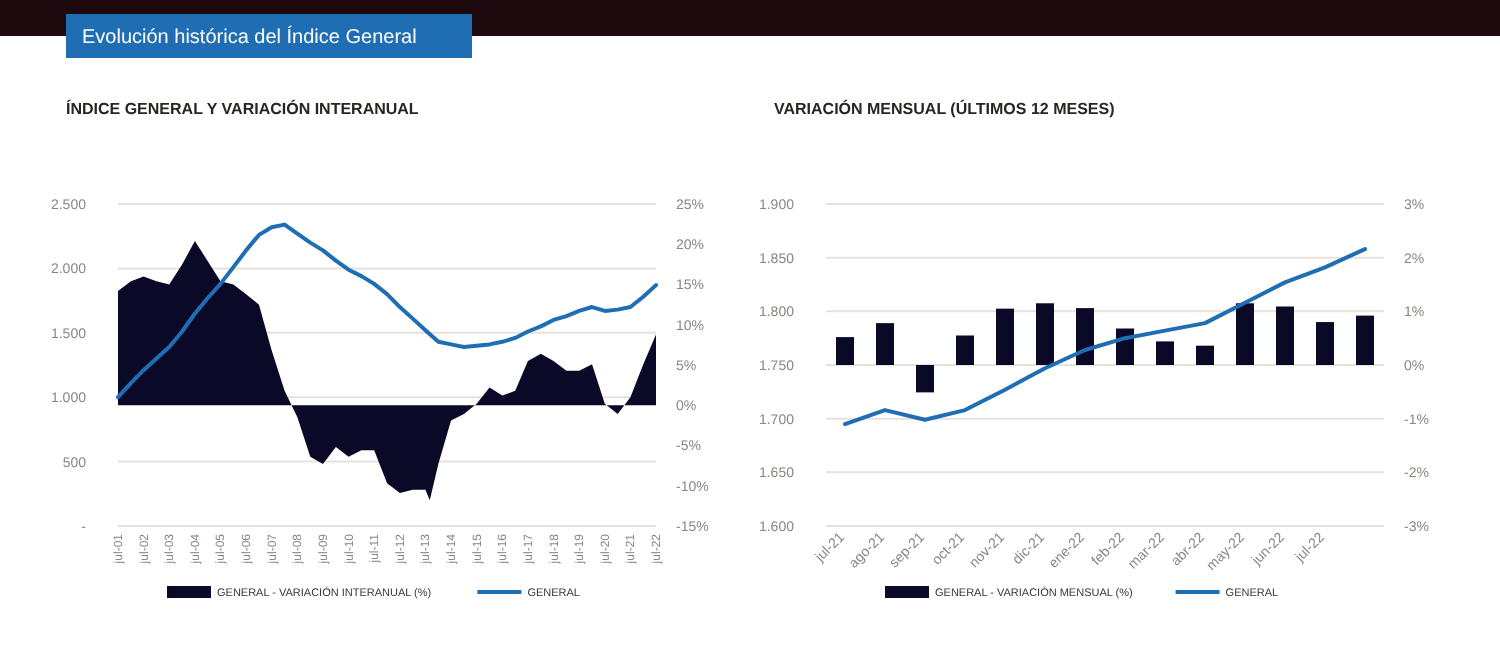 Image resolution: width=1500 pixels, height=648 pixels. Describe the element at coordinates (945, 108) in the screenshot. I see `chart-title: VARIACIÓN MENSUAL (ÚLTIMOS 12 MESES)` at that location.